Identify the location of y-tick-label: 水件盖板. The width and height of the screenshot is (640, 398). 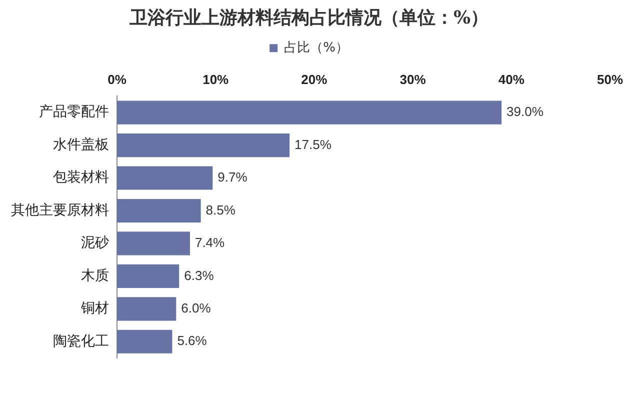
(81, 144).